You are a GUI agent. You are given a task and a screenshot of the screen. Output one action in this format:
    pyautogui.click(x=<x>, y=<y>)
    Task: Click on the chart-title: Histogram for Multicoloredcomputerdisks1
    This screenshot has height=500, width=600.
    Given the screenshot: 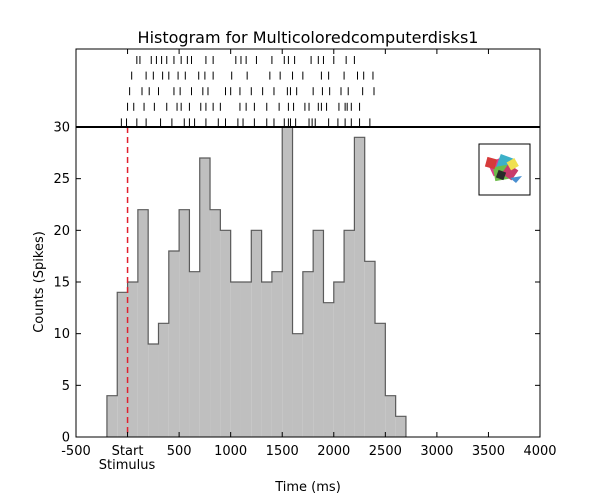 What is the action you would take?
    pyautogui.click(x=308, y=37)
    